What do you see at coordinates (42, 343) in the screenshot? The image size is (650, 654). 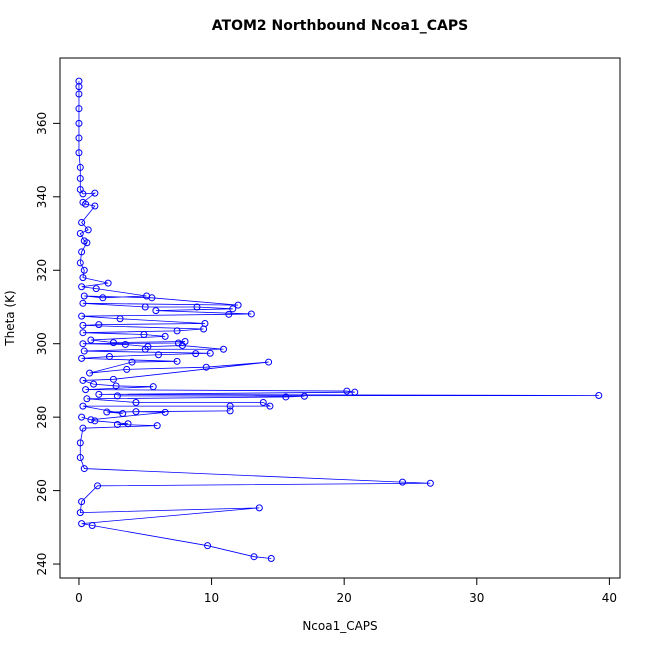 I see `y-tick-label: 300` at bounding box center [42, 343].